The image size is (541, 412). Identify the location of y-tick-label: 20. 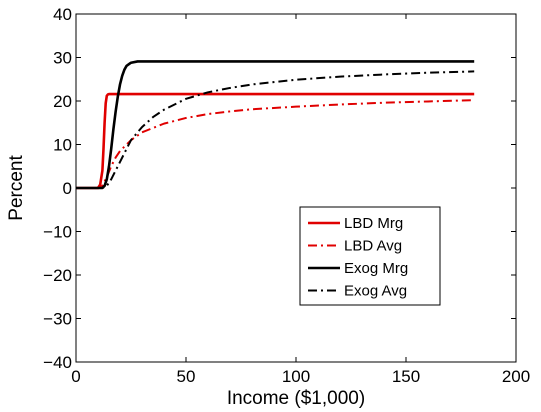
(62, 101).